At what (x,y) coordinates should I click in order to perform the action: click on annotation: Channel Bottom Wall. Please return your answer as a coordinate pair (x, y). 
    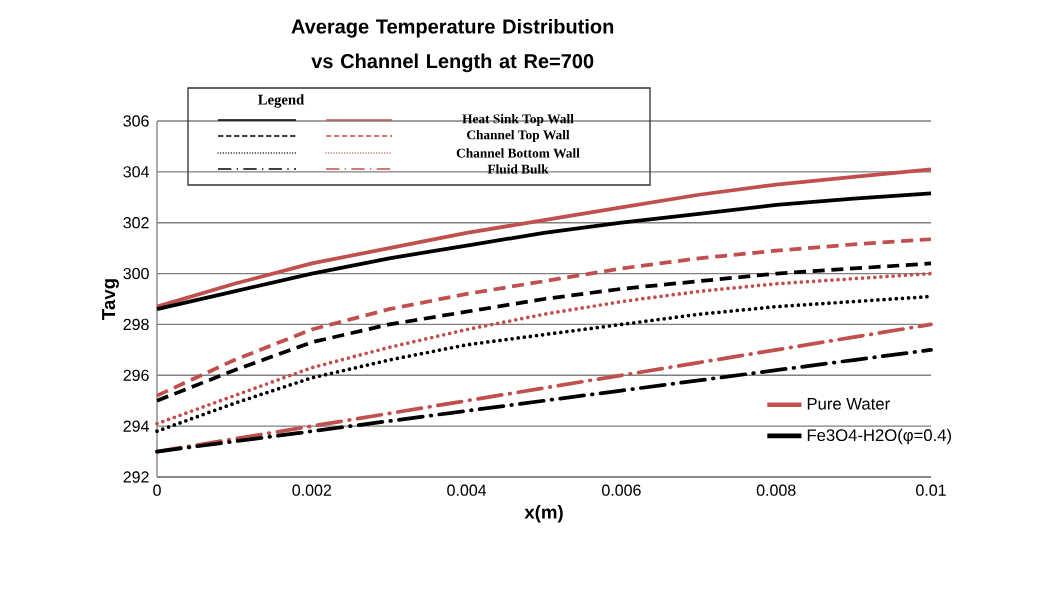
    Looking at the image, I should click on (518, 153).